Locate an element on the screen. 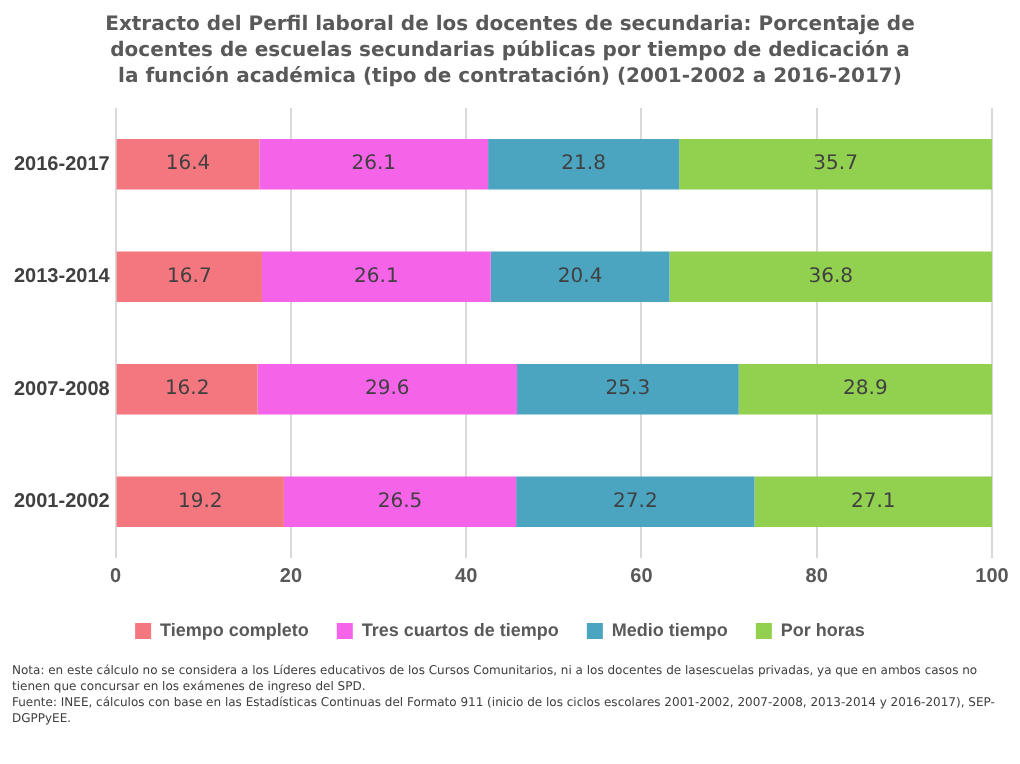 Image resolution: width=1020 pixels, height=764 pixels. legend-label: Tres cuartos de tiempo is located at coordinates (460, 629).